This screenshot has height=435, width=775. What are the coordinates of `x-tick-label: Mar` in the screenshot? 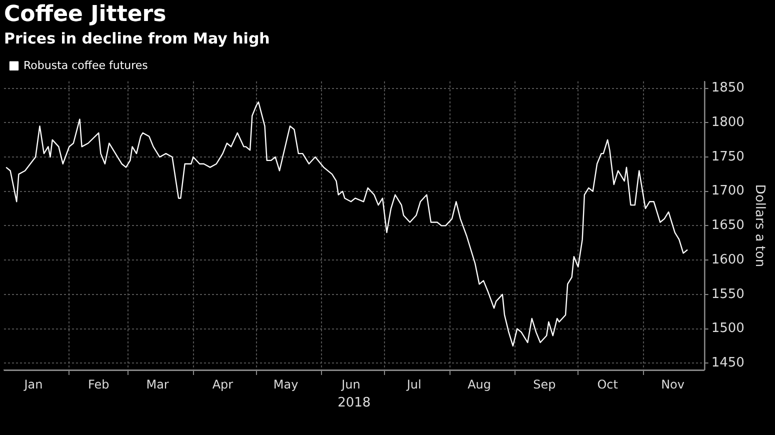 It's located at (157, 384).